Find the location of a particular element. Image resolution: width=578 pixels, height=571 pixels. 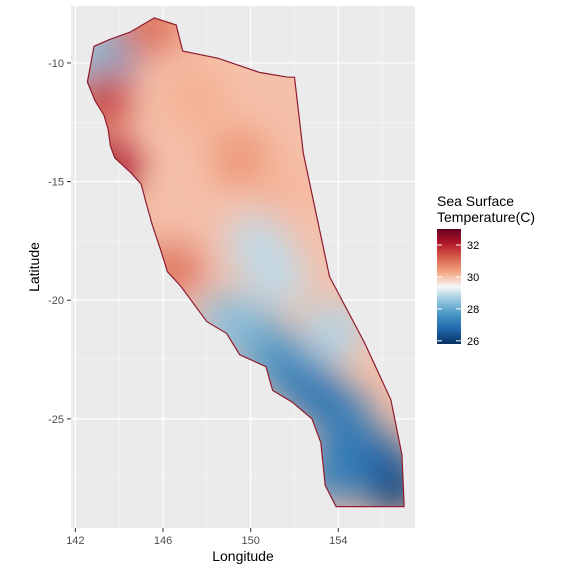

legend-ticks is located at coordinates (449, 293).